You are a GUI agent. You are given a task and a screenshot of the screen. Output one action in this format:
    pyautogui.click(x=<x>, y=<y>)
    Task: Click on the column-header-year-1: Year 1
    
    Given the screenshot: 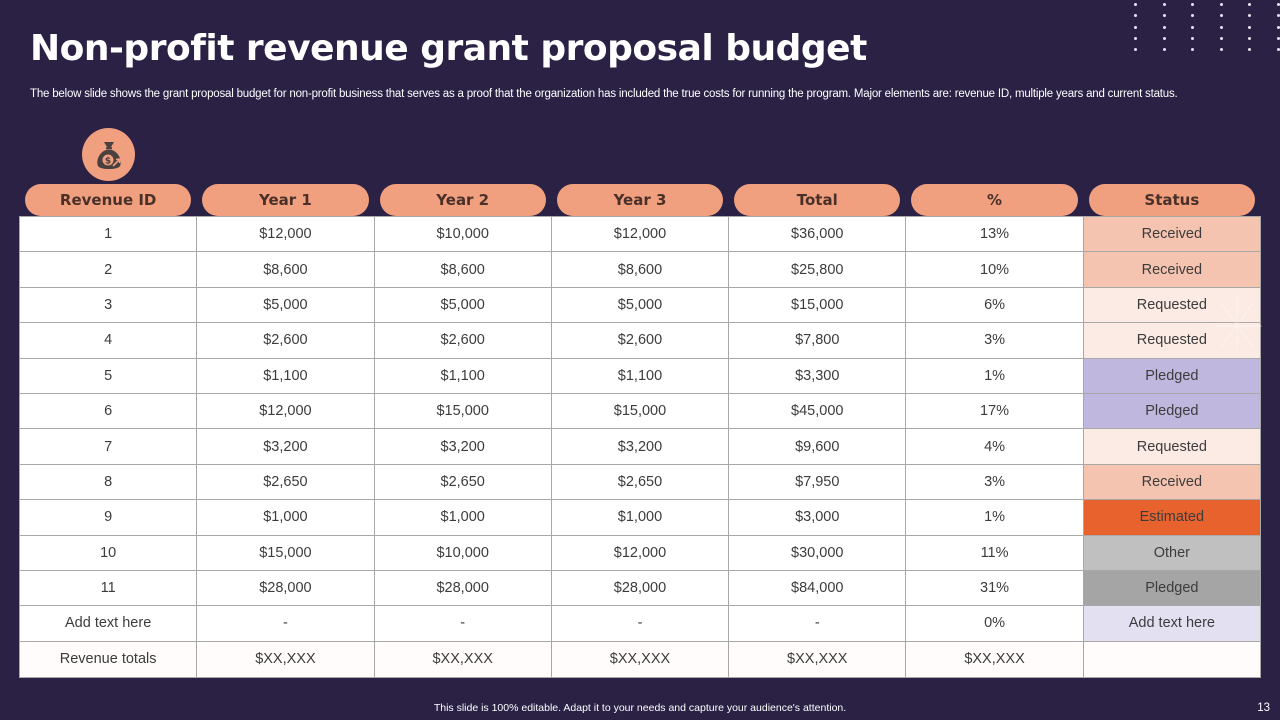 What is the action you would take?
    pyautogui.click(x=285, y=200)
    